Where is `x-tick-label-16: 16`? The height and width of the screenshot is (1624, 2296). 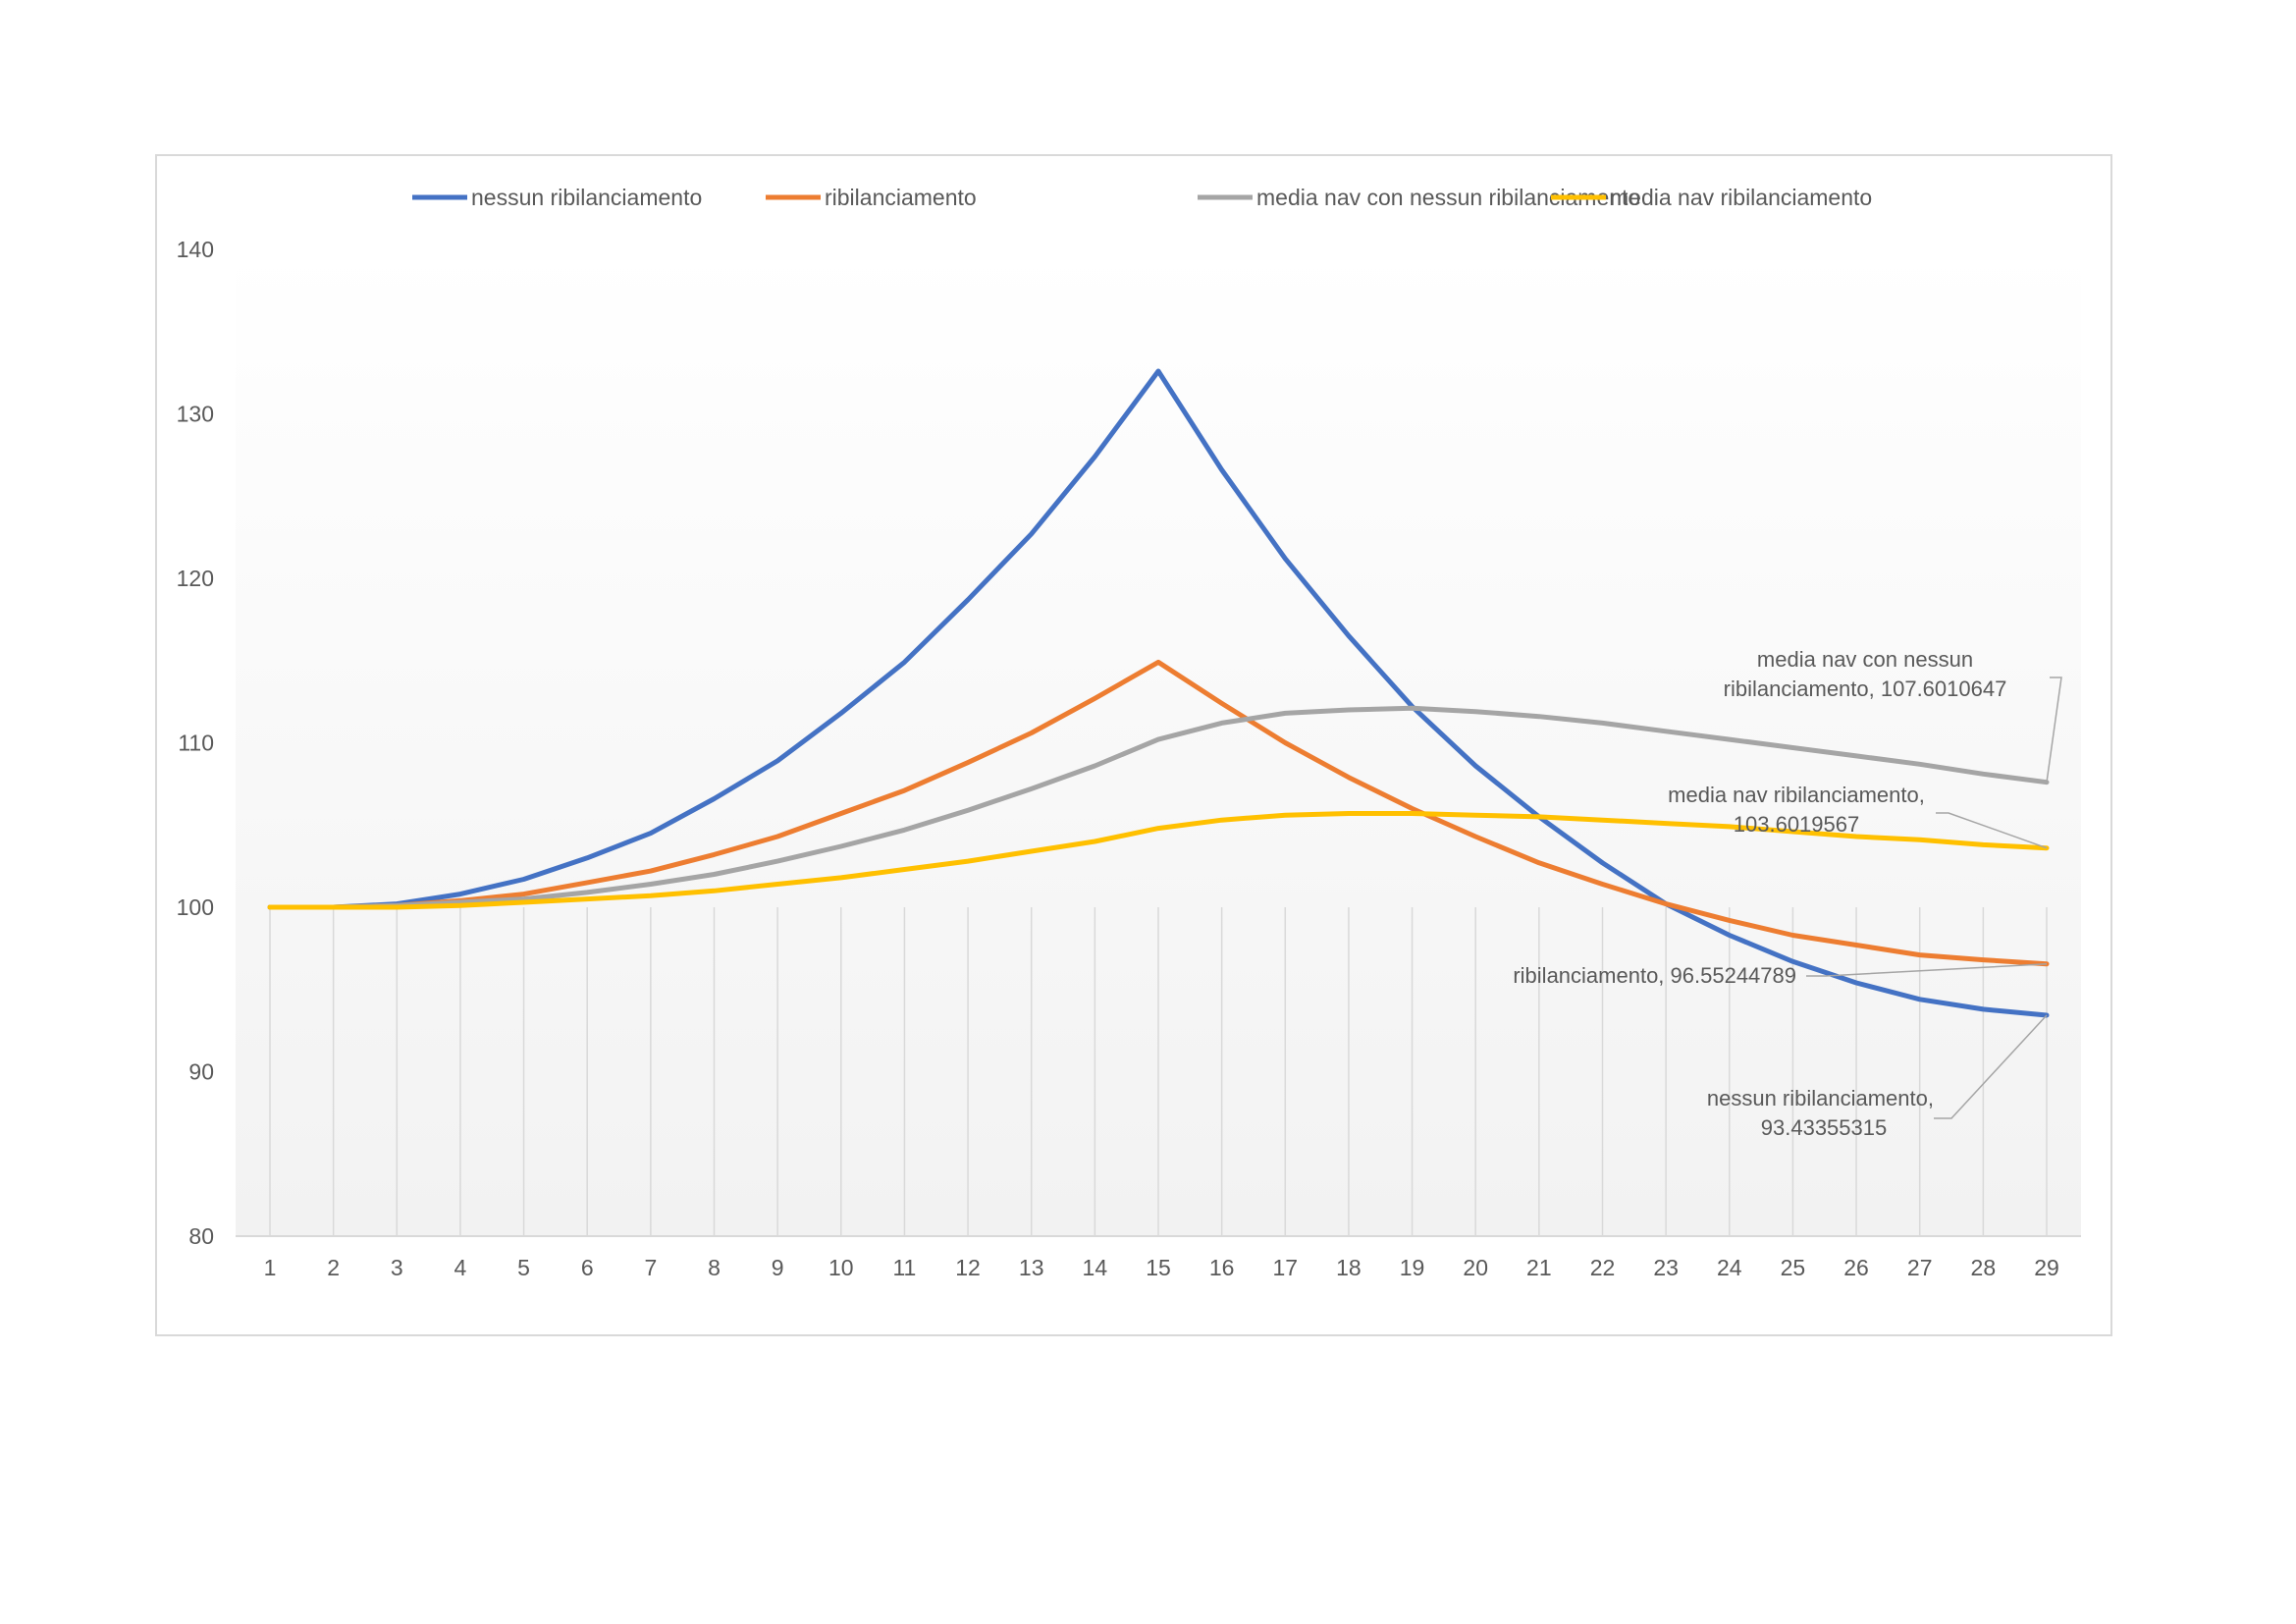
x-tick-label-16: 16 is located at coordinates (1222, 1267).